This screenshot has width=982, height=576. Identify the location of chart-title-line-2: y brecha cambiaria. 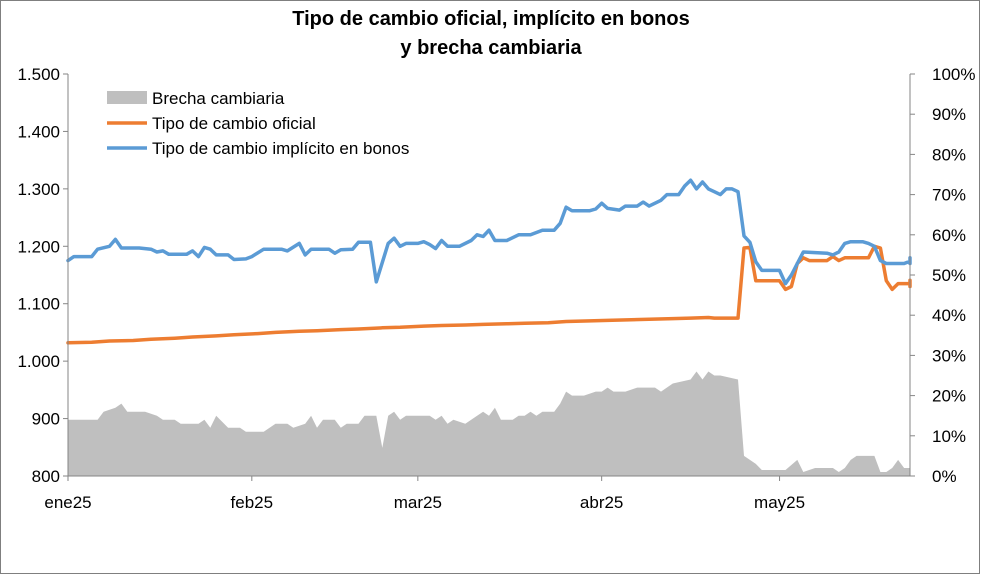
(491, 48).